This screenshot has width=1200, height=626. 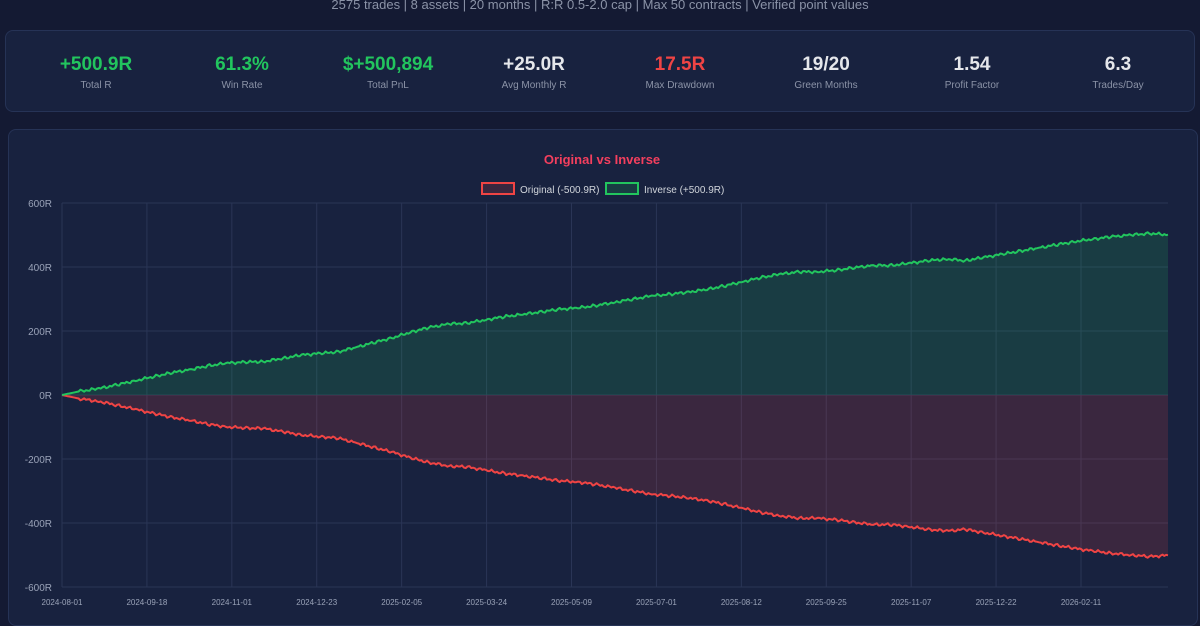 I want to click on chart-title: Original vs Inverse, so click(x=602, y=159).